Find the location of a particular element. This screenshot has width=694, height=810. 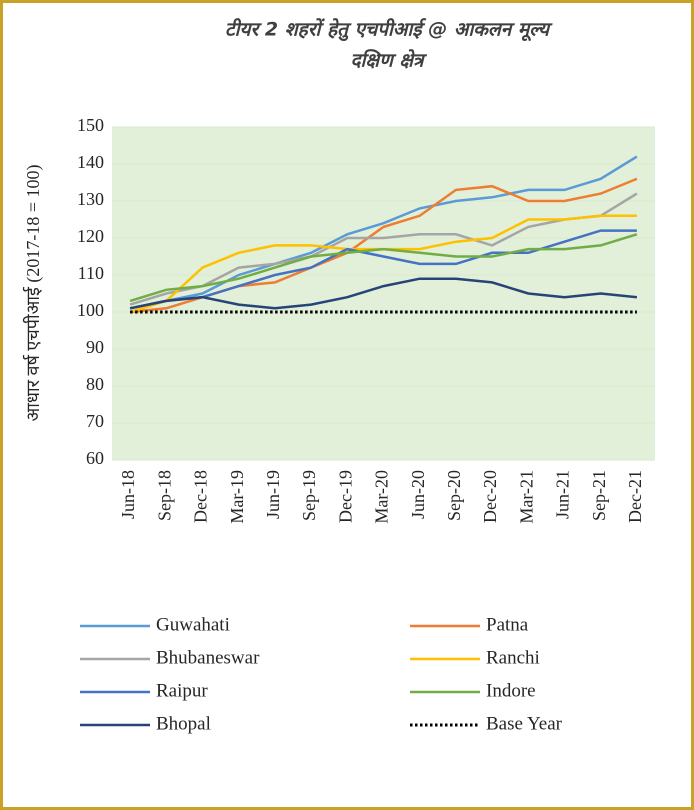

chart-title: टीयर 2 शहरों हेतु एचपीआई @ आकलन मूल्य is located at coordinates (389, 30).